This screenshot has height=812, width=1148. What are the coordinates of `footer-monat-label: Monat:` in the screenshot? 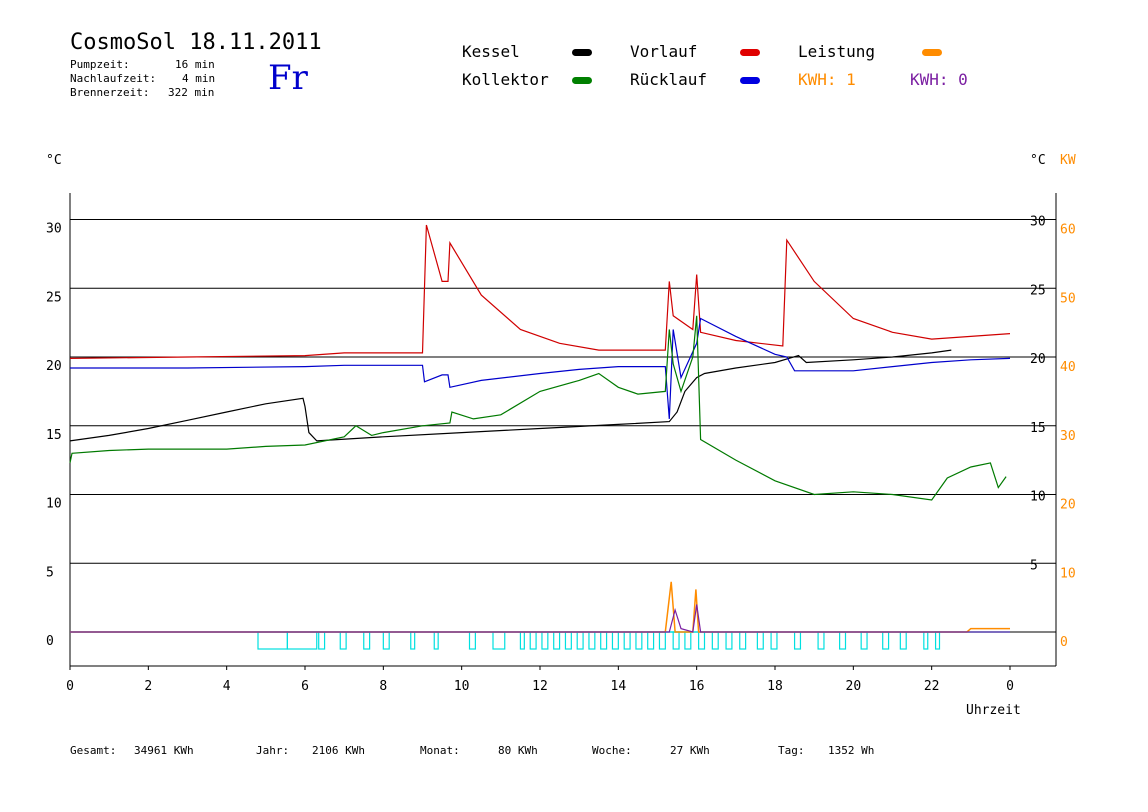 It's located at (440, 750).